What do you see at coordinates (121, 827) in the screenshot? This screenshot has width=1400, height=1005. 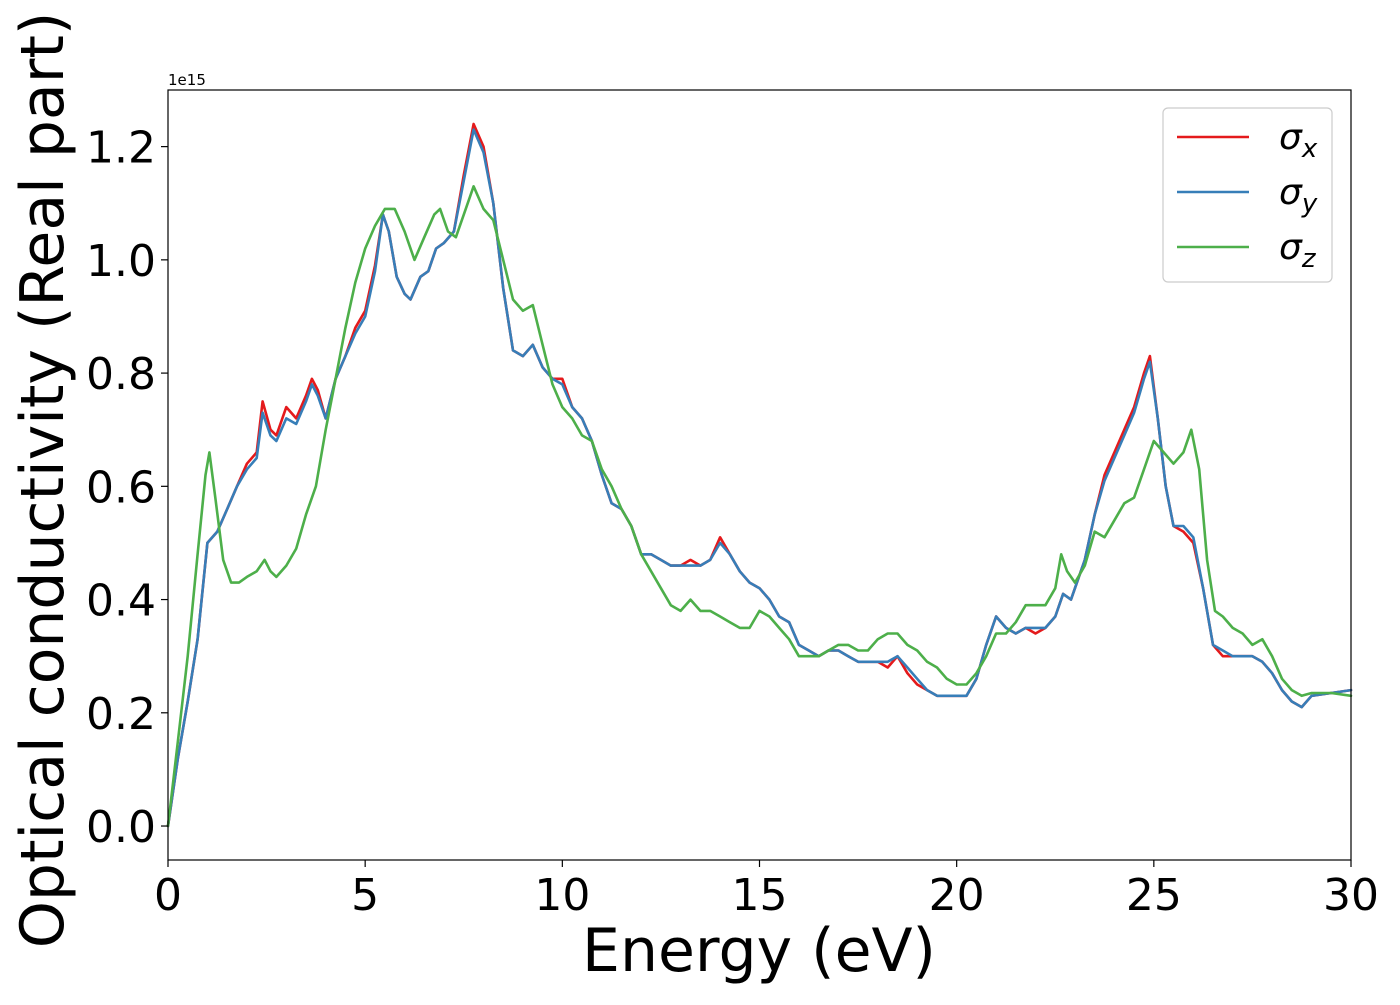 I see `y-tick-label: 0.0` at bounding box center [121, 827].